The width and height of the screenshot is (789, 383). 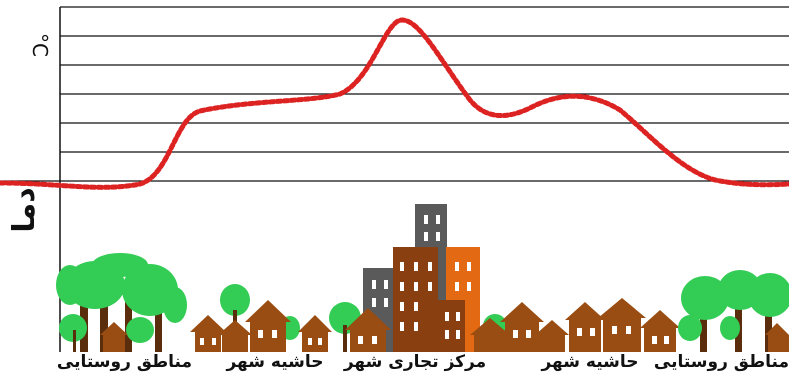 I want to click on zone-label-rural-left: مناطق روستایی, so click(x=124, y=362).